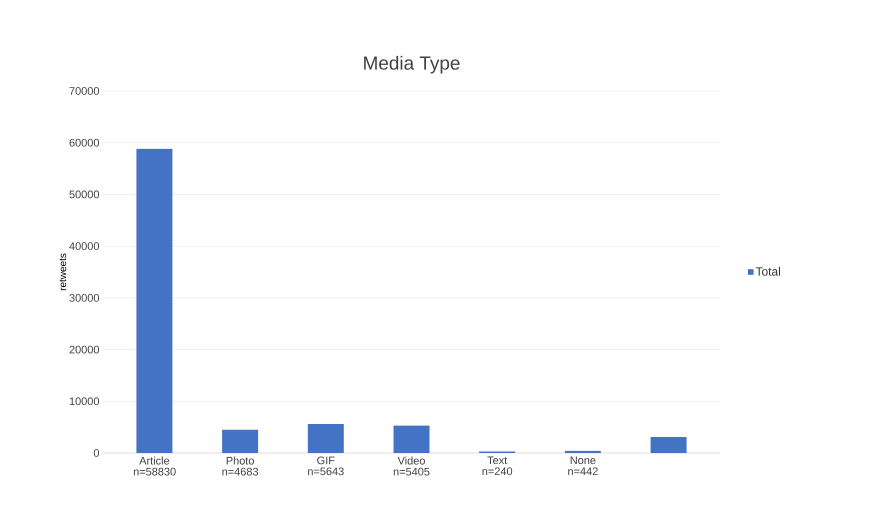 This screenshot has height=508, width=869. What do you see at coordinates (412, 466) in the screenshot?
I see `x-tick-label: Video n=5405` at bounding box center [412, 466].